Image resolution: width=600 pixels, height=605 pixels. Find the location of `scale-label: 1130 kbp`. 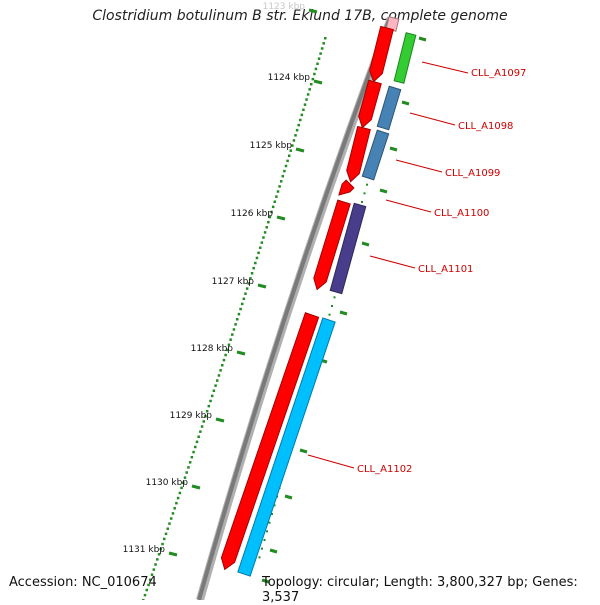

scale-label: 1130 kbp is located at coordinates (167, 483).